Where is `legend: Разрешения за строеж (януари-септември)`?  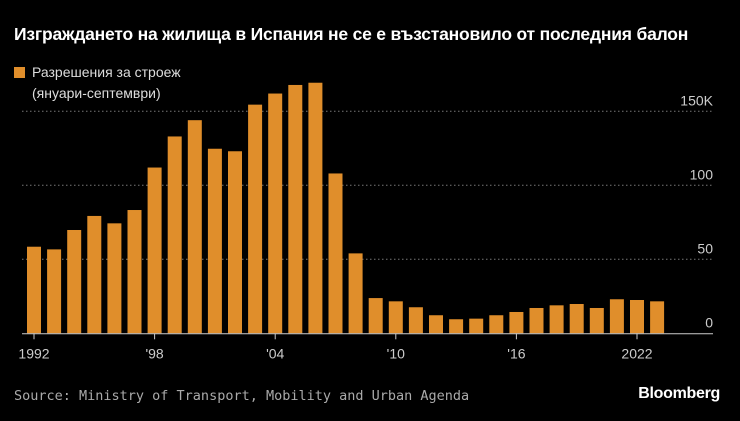 legend: Разрешения за строеж (януари-септември) is located at coordinates (97, 83).